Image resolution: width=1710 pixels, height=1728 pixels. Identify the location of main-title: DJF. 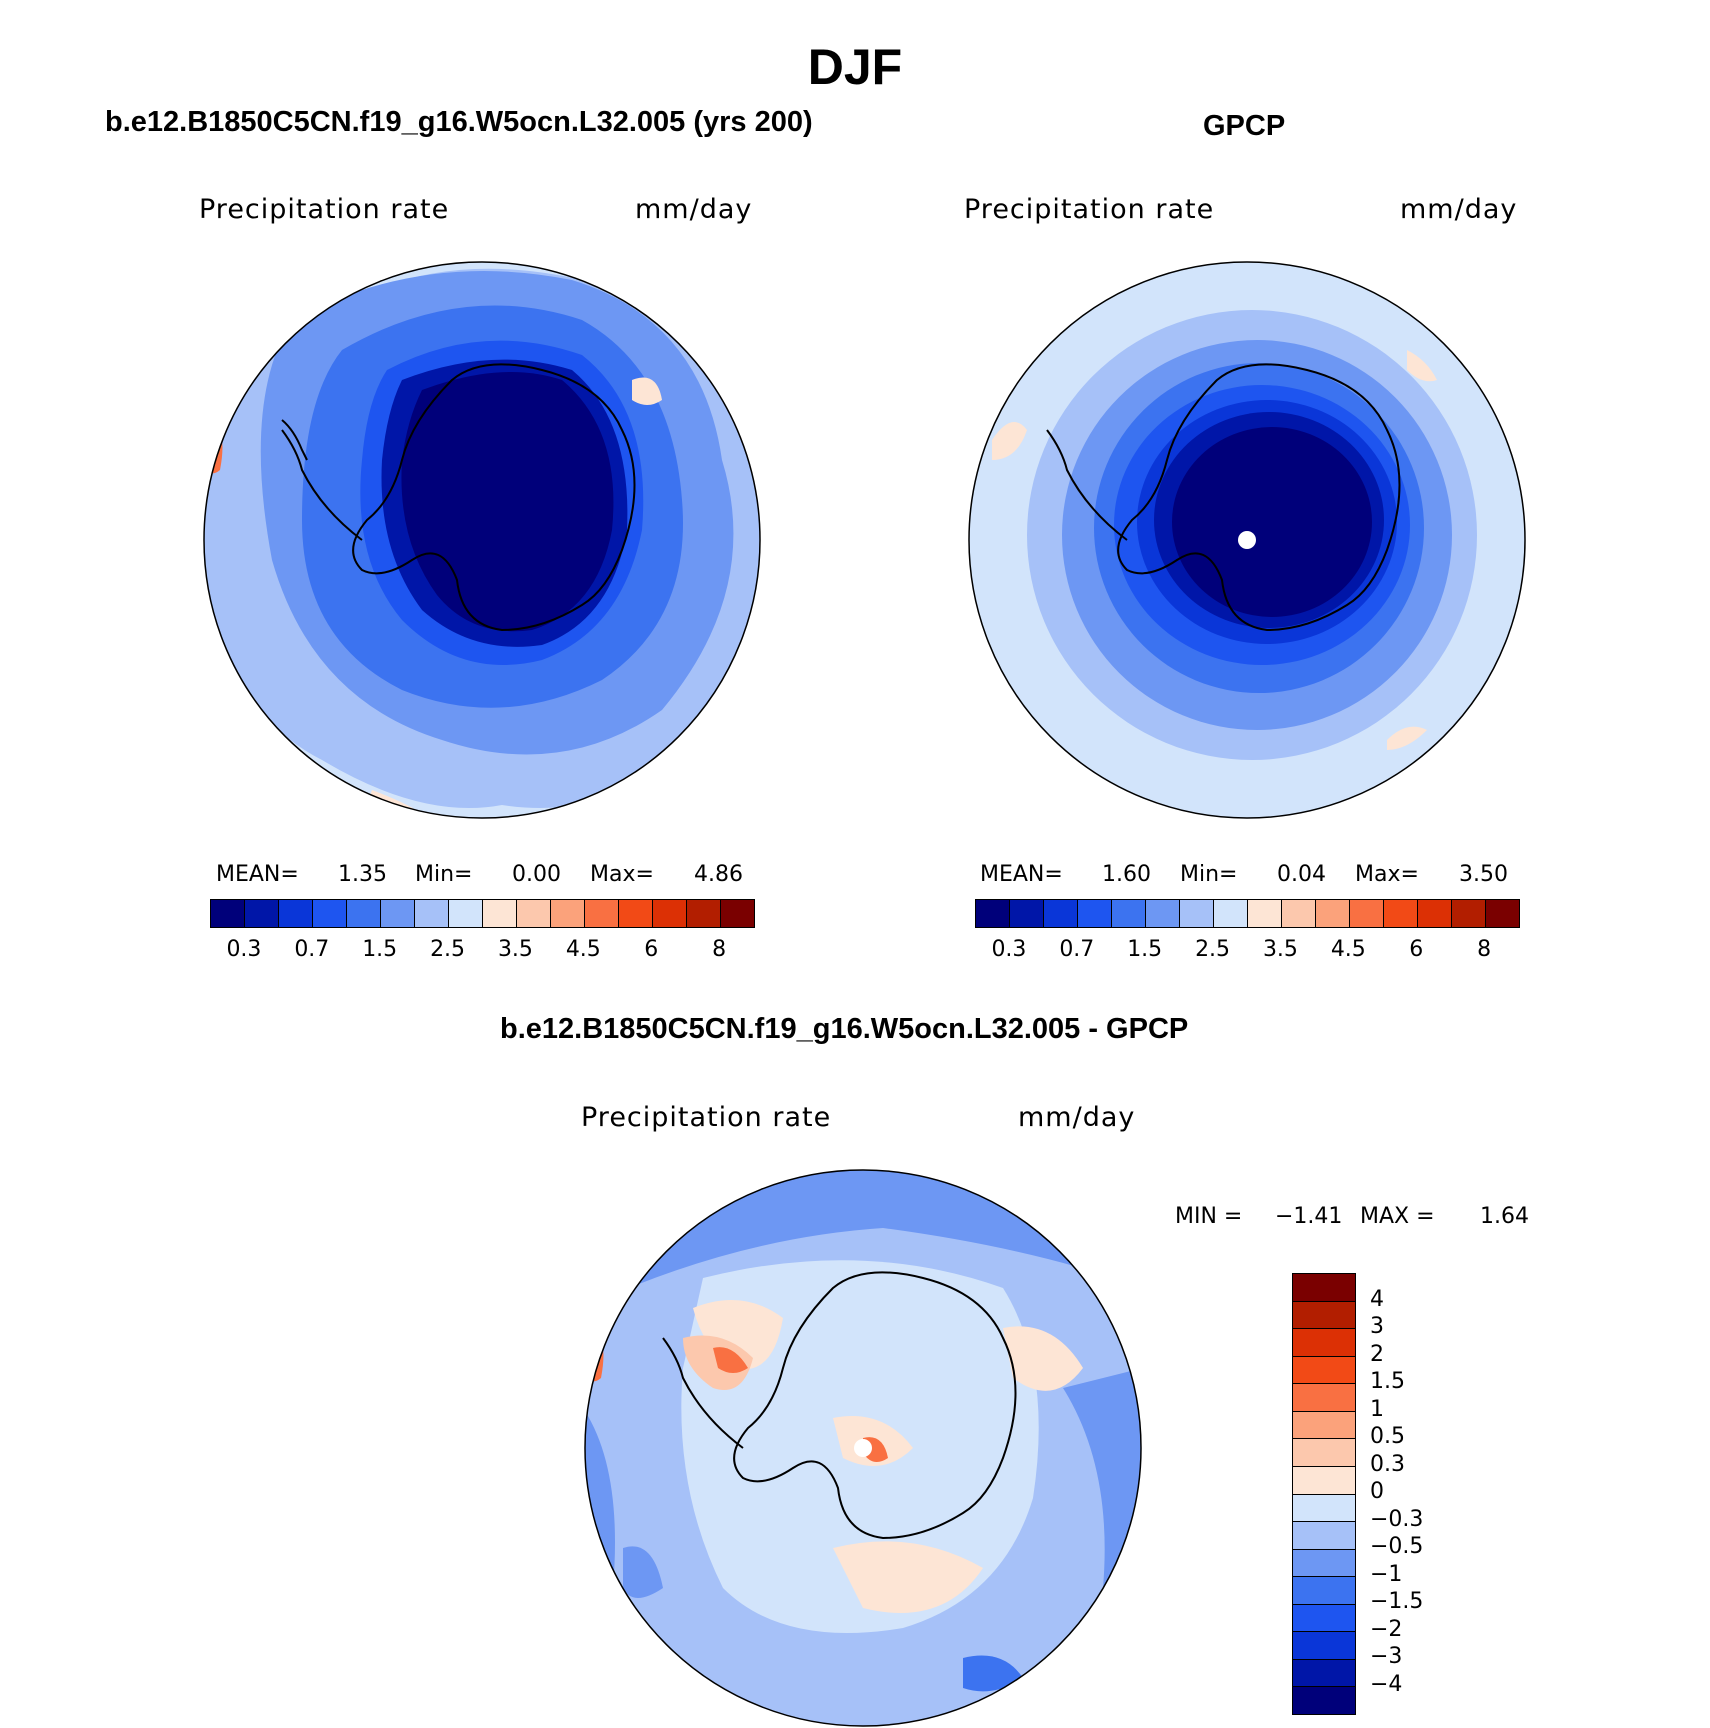
(855, 67).